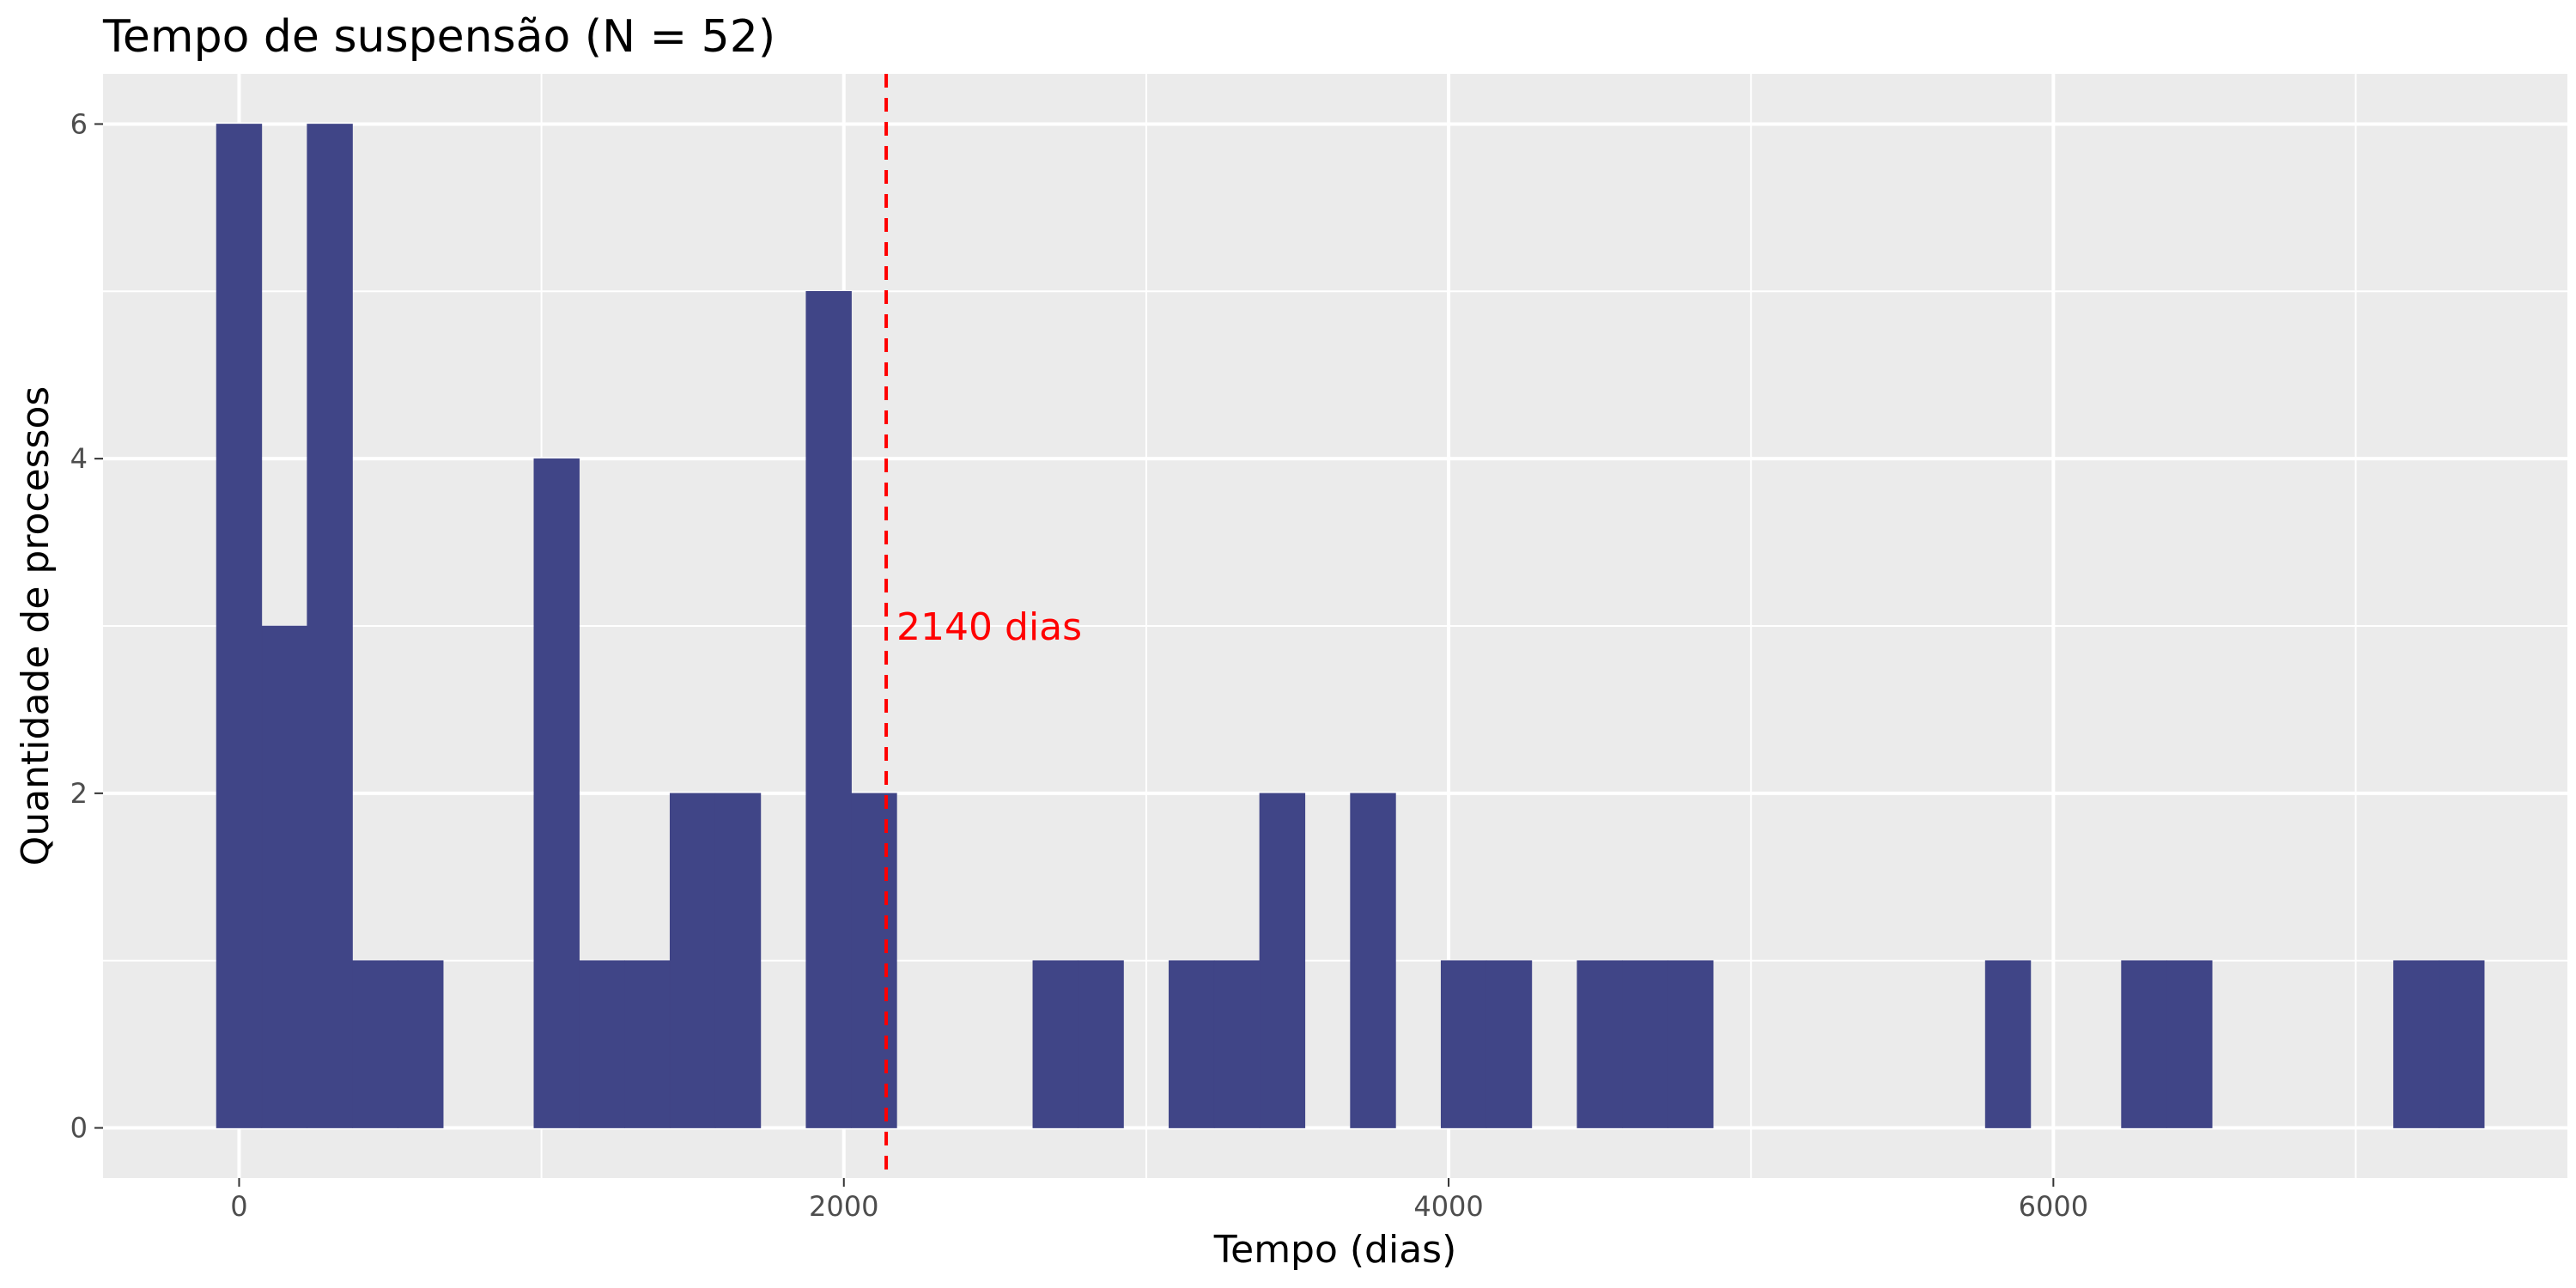 The image size is (2576, 1288). What do you see at coordinates (79, 793) in the screenshot?
I see `y-tick-label: 2` at bounding box center [79, 793].